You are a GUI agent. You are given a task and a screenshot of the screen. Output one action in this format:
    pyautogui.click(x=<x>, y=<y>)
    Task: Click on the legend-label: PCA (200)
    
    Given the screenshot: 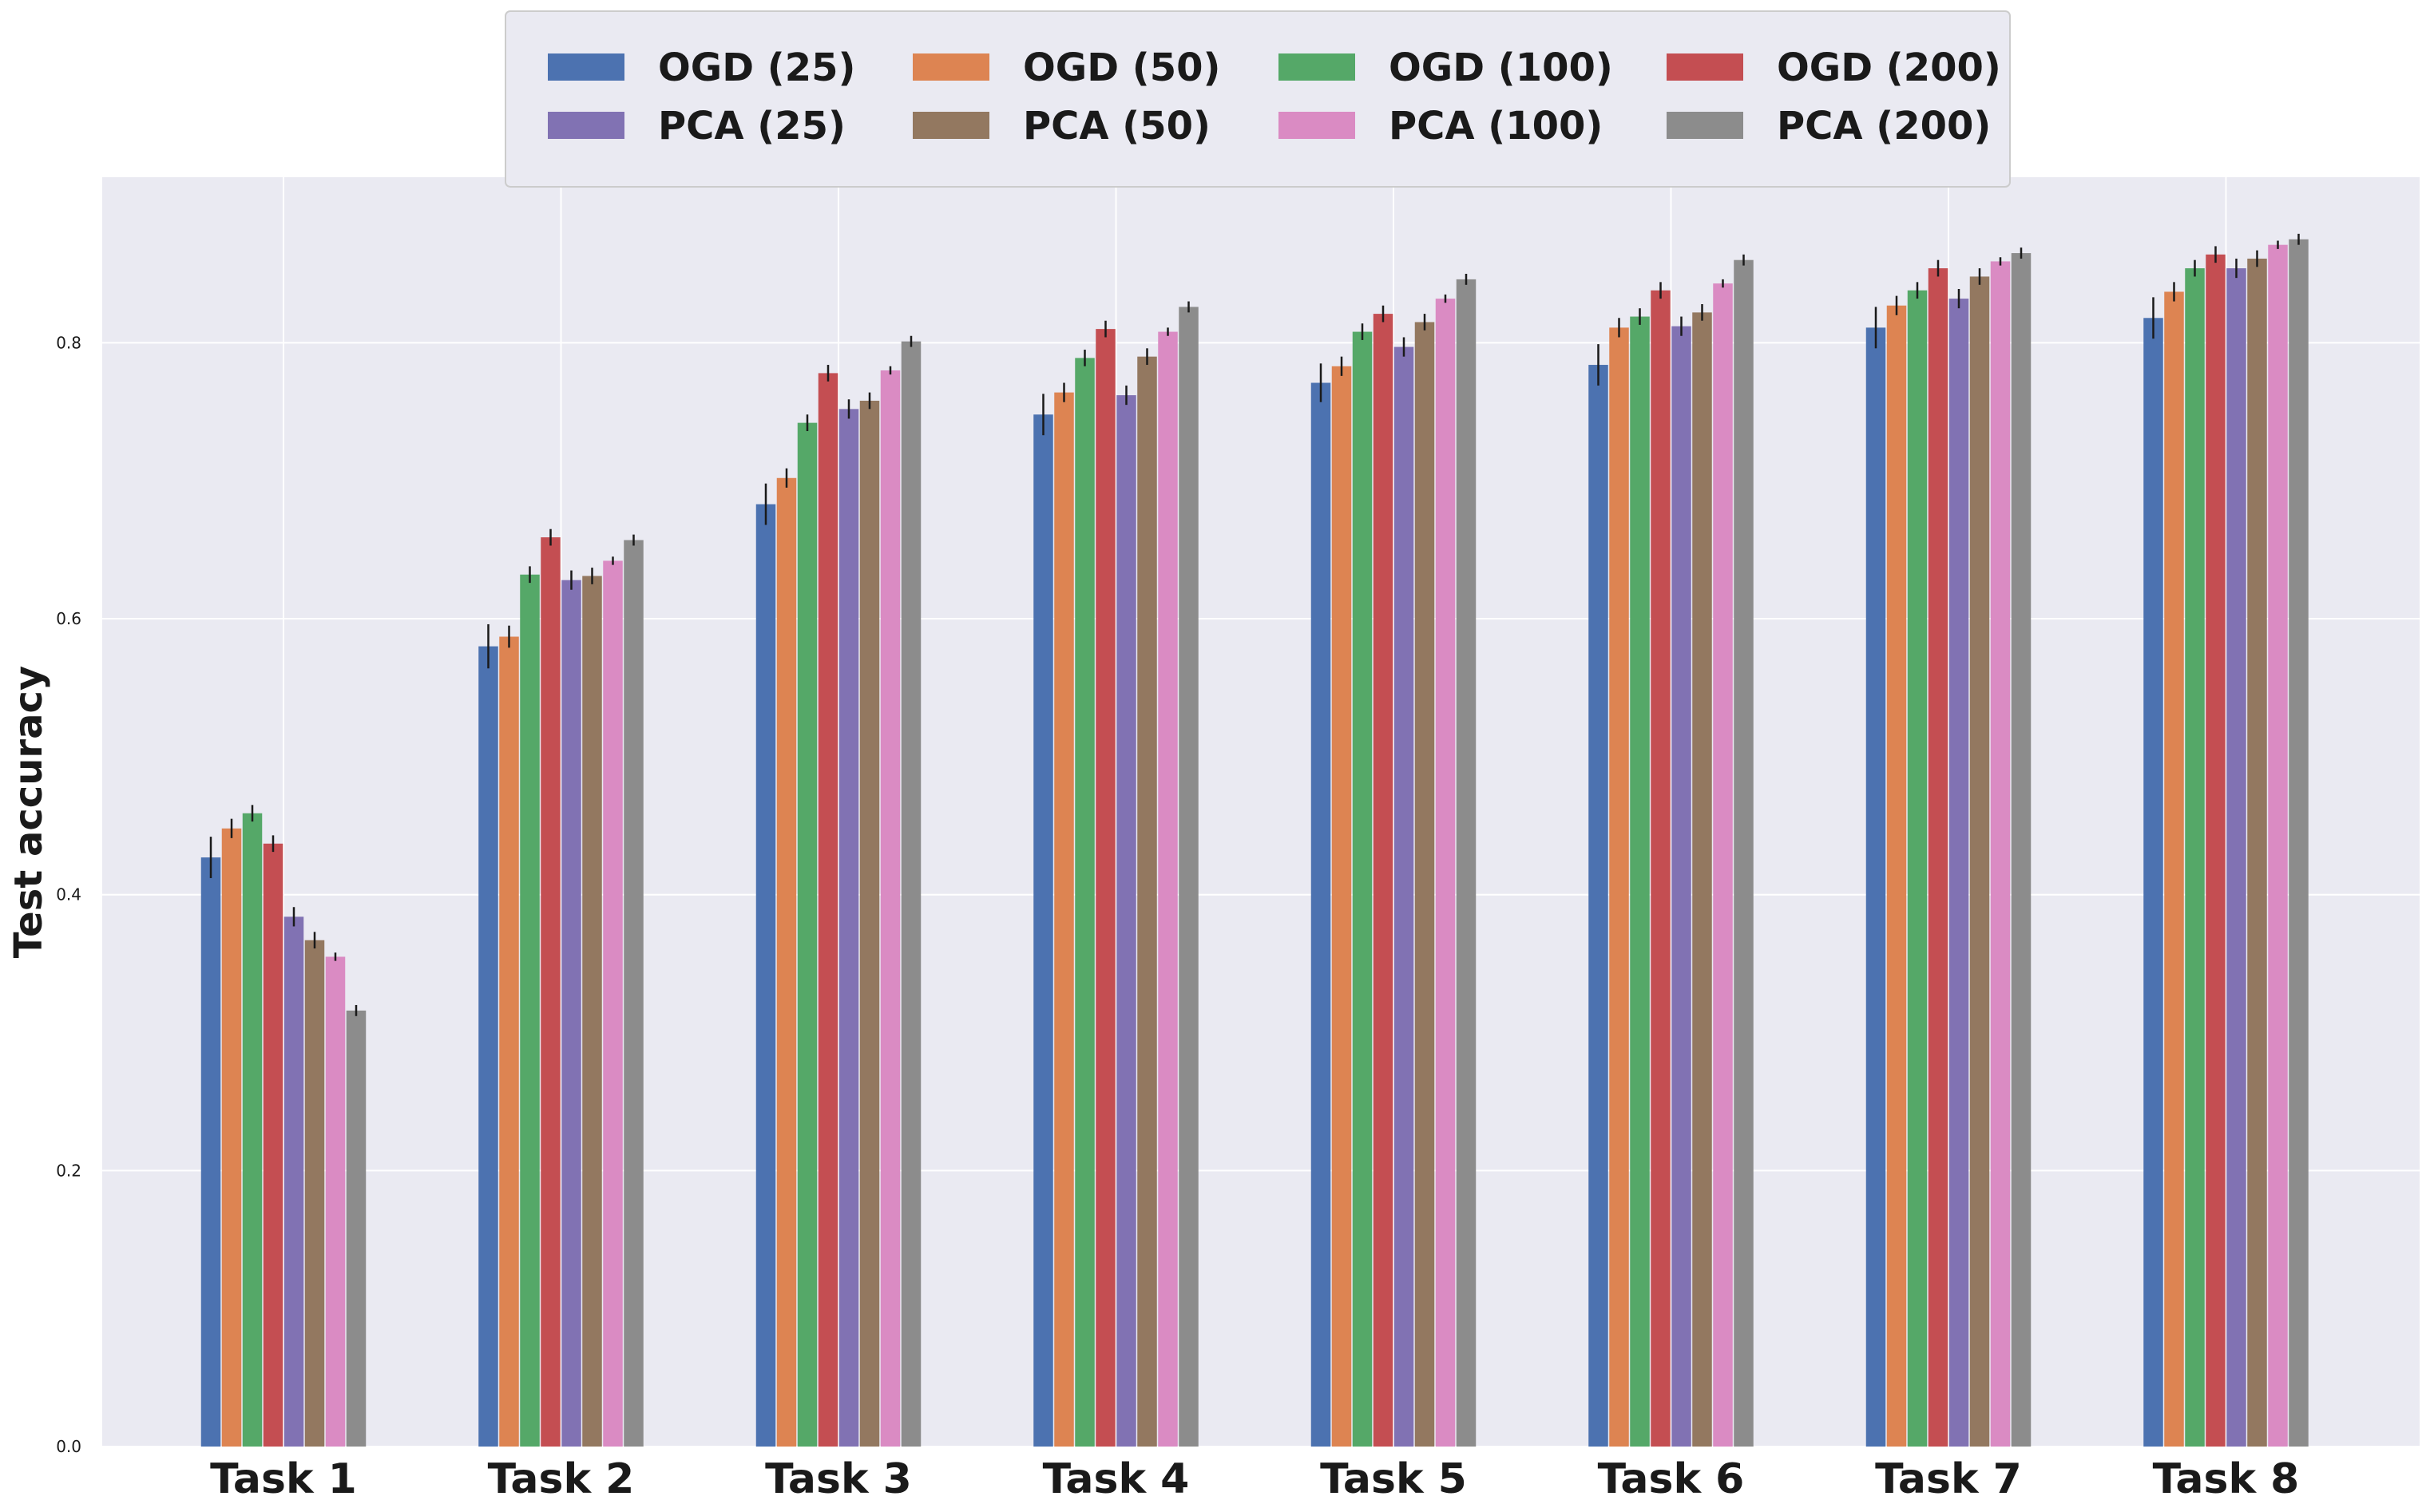 What is the action you would take?
    pyautogui.click(x=1884, y=126)
    